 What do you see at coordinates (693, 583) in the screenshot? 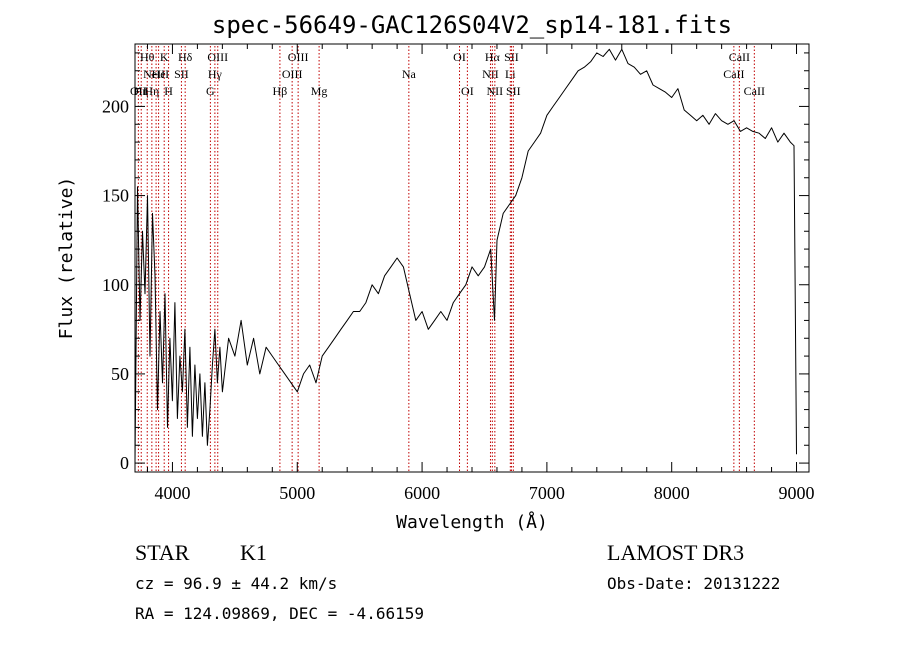
I see `observation-date: Obs-Date: 20131222` at bounding box center [693, 583].